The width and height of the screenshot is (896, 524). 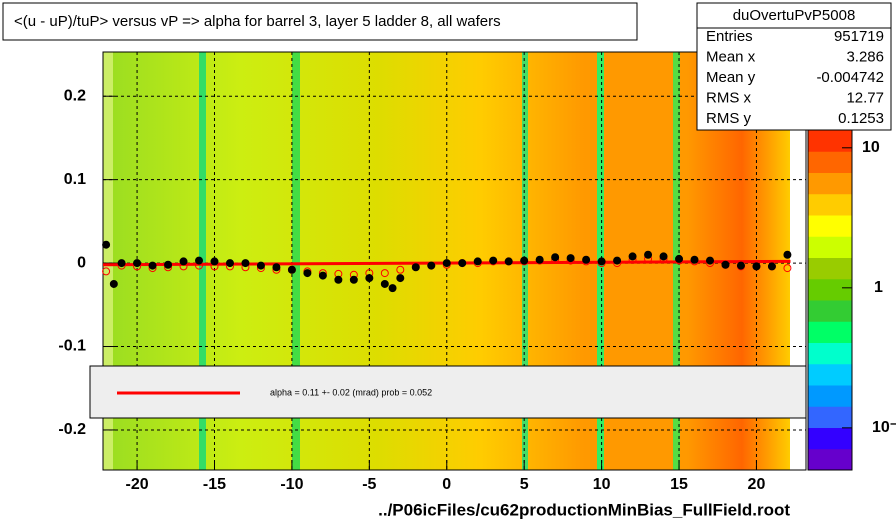 I want to click on stat-value: 951719, so click(x=859, y=36).